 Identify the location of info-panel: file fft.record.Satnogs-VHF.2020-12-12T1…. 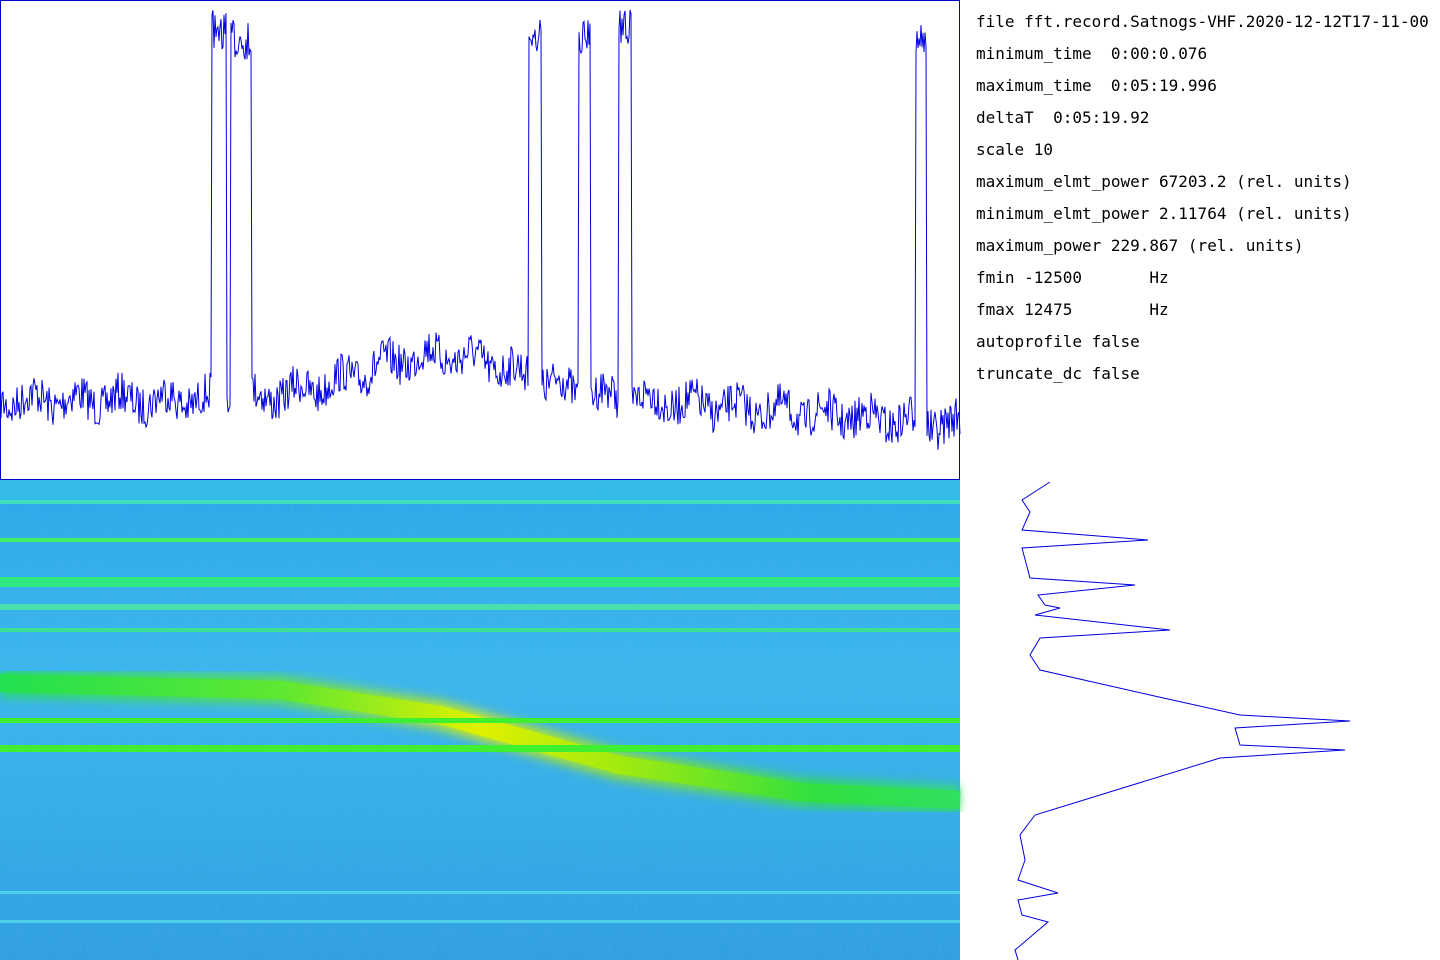
(1208, 200).